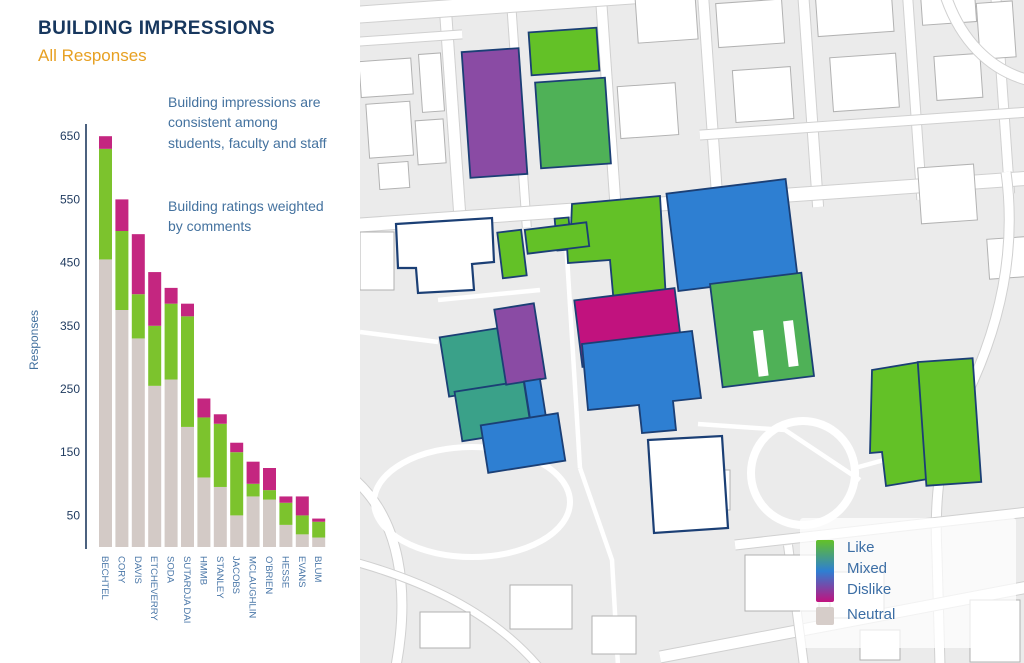 This screenshot has width=1024, height=663. Describe the element at coordinates (105, 142) in the screenshot. I see `bar-segment-dislike-BECHTEL` at that location.